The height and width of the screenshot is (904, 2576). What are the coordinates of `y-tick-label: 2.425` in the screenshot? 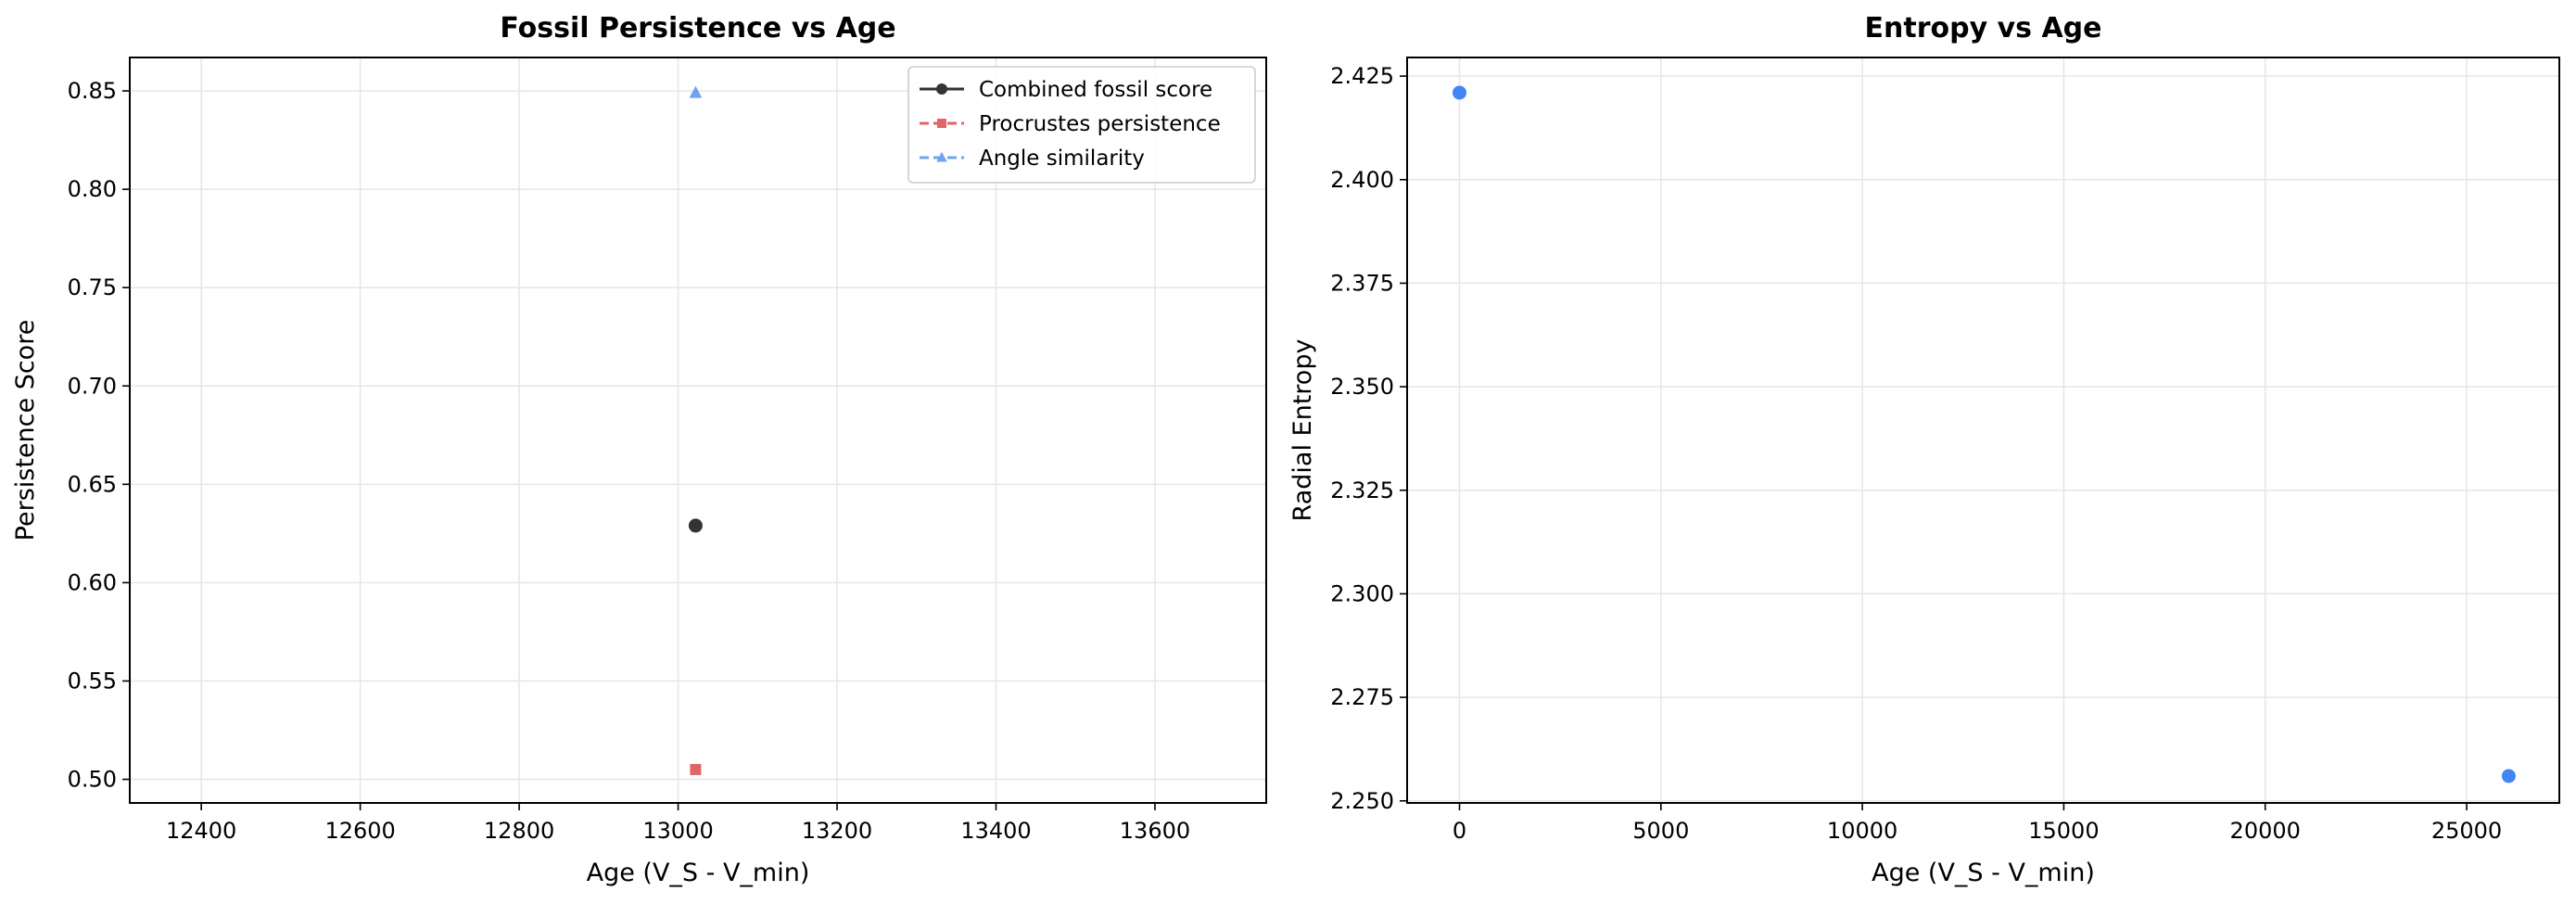 It's located at (1362, 76).